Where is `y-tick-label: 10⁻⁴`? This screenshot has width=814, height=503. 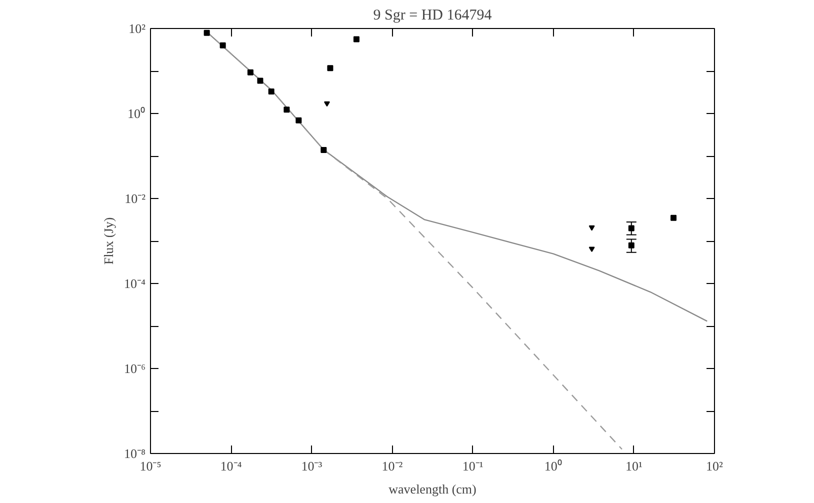 y-tick-label: 10⁻⁴ is located at coordinates (135, 283).